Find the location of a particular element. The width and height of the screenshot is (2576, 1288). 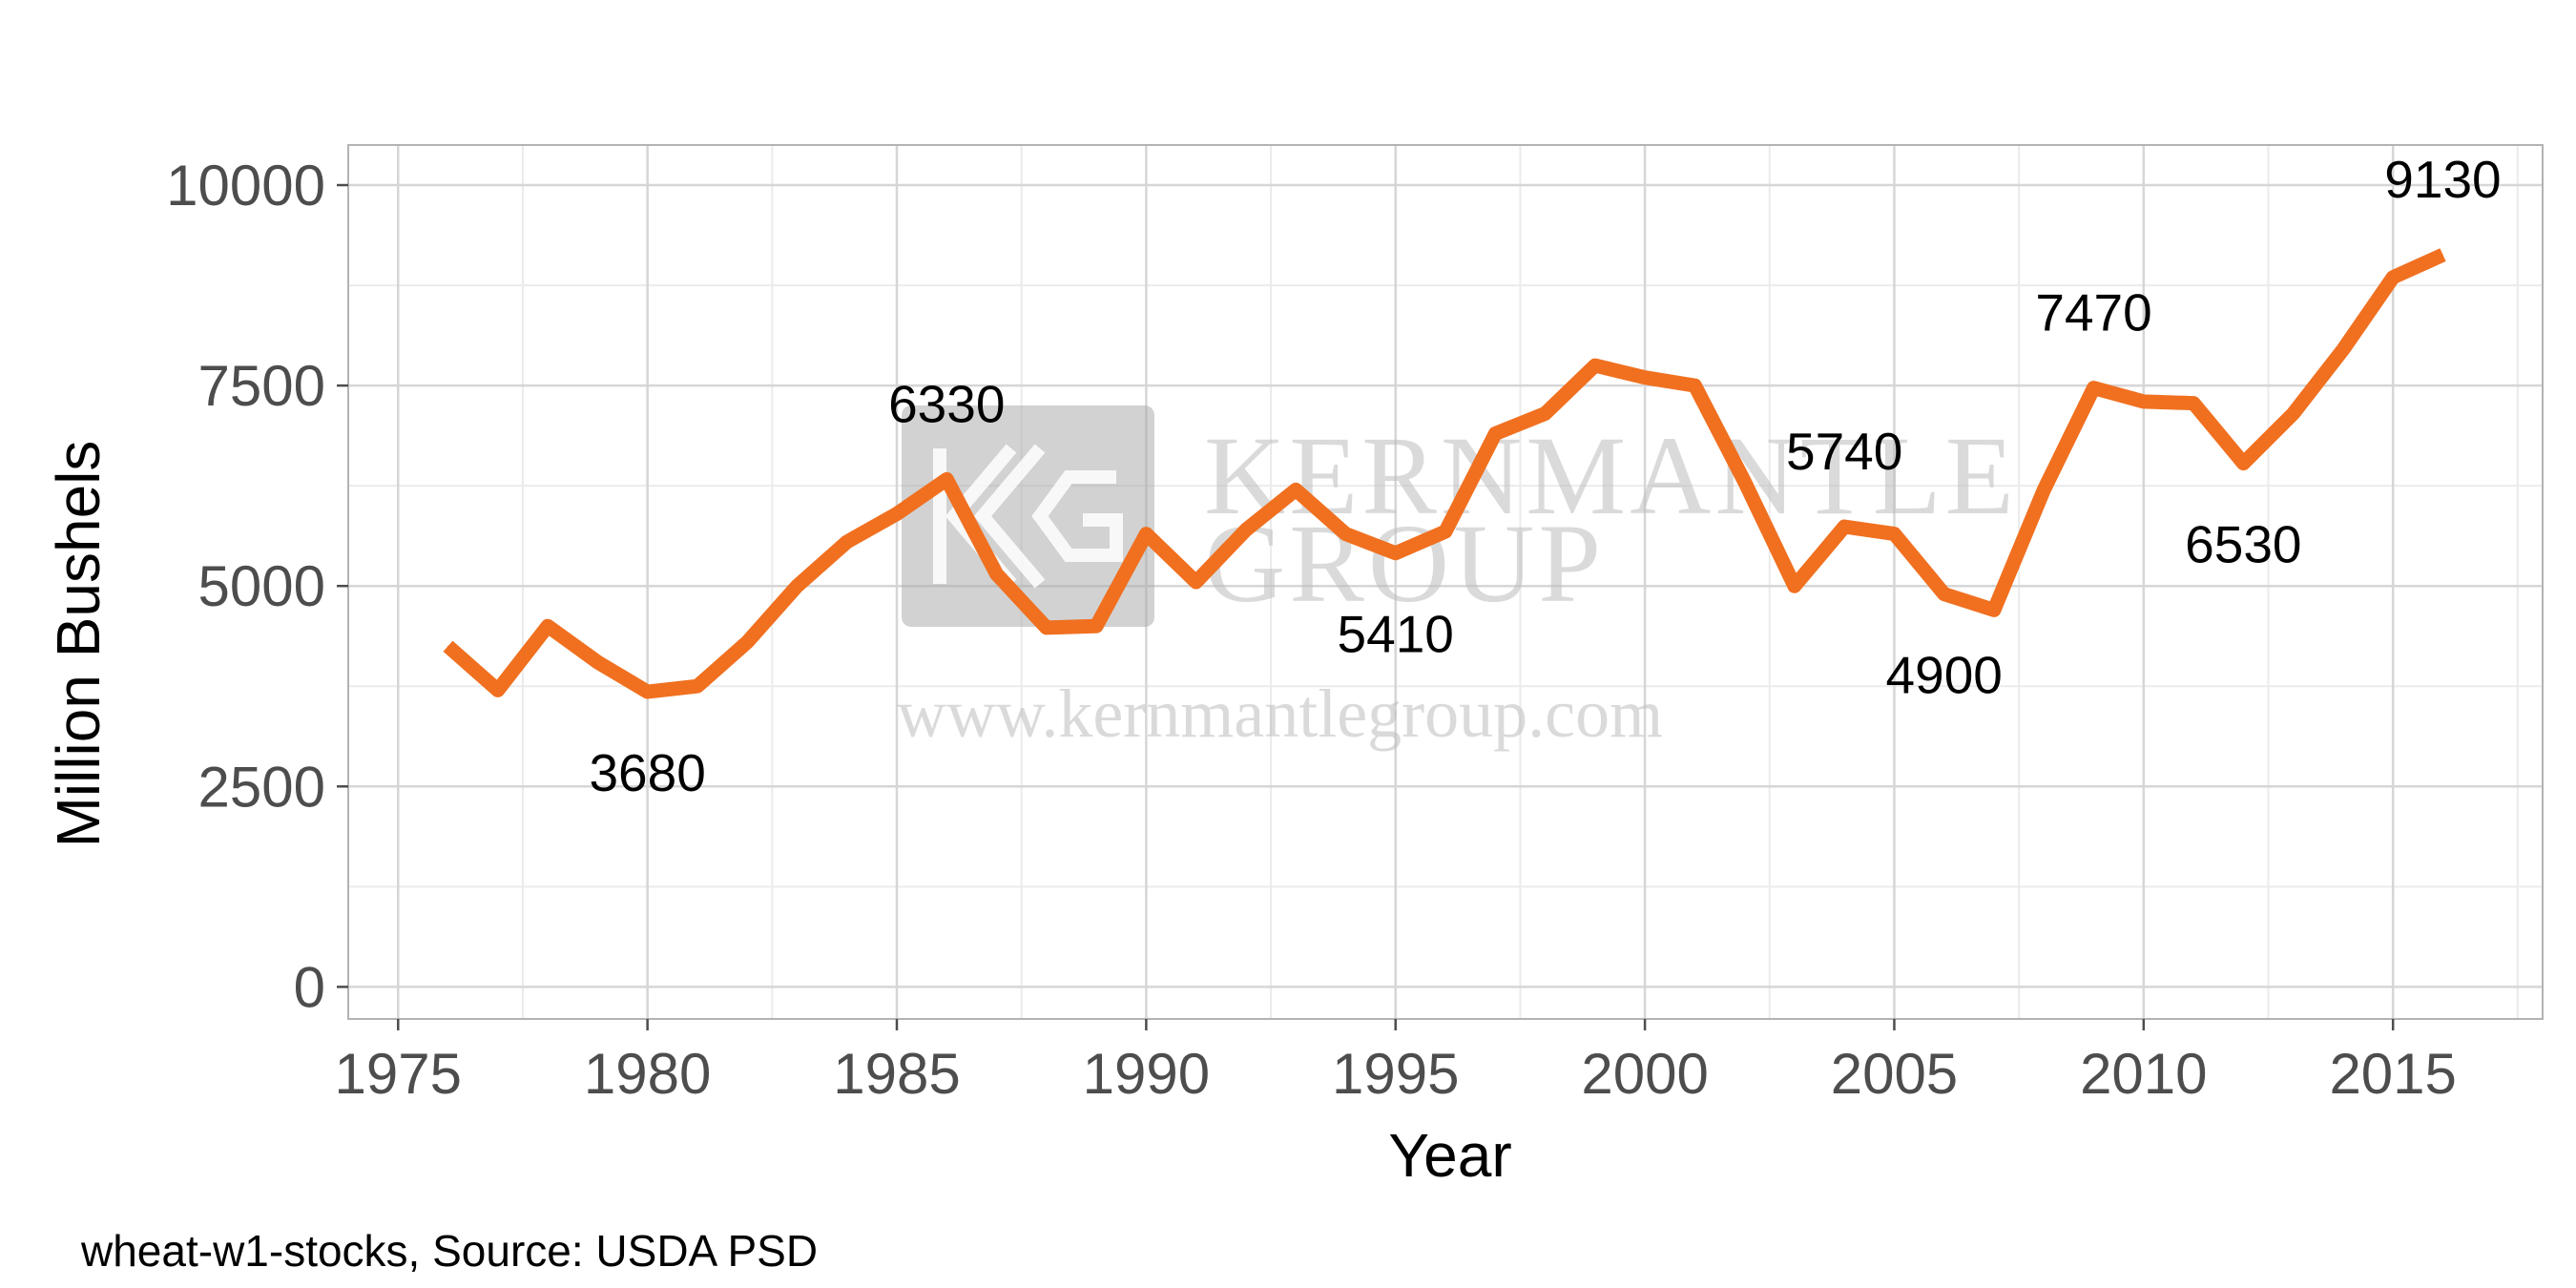

x-tick-label: 1980 is located at coordinates (647, 1074).